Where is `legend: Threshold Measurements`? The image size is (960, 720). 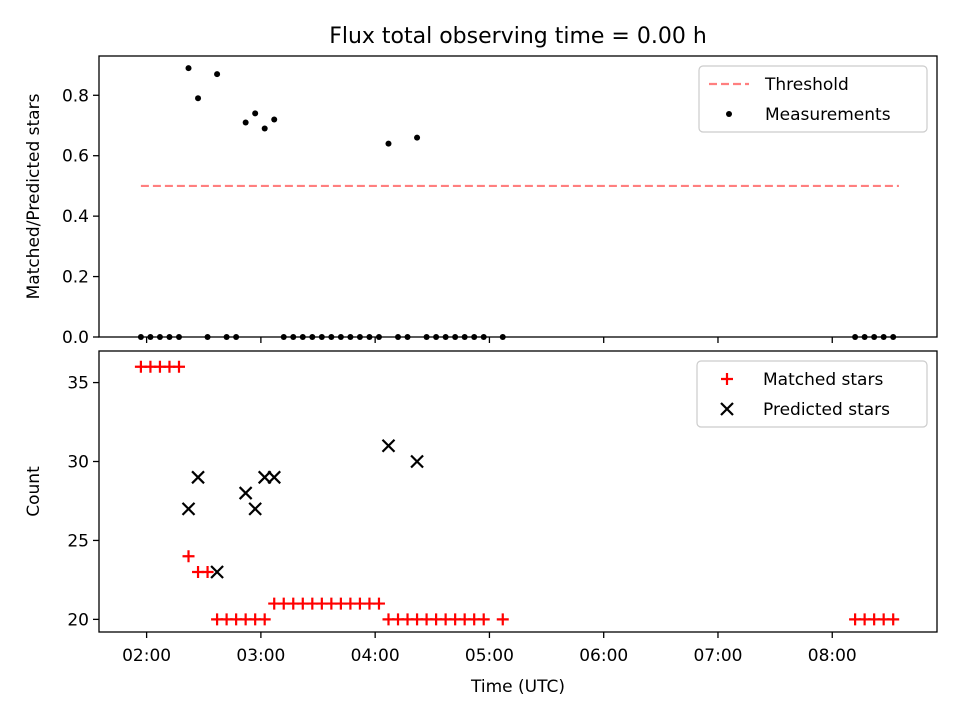
legend: Threshold Measurements is located at coordinates (813, 99).